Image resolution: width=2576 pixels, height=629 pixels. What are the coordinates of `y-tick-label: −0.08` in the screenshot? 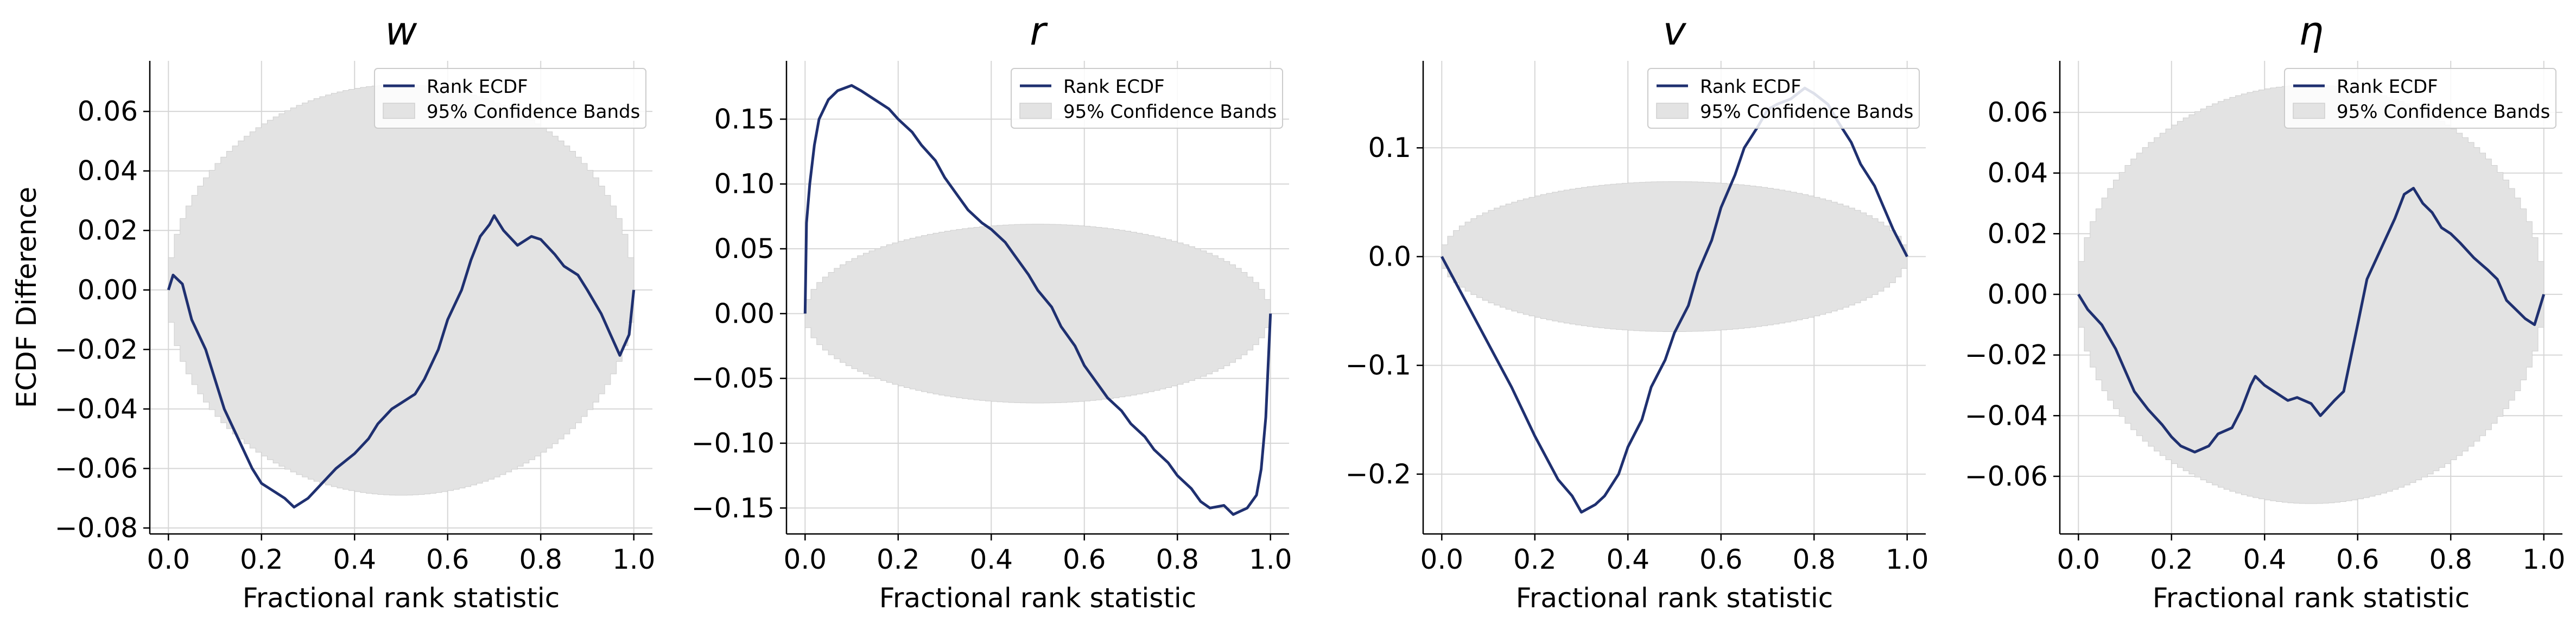 It's located at (96, 528).